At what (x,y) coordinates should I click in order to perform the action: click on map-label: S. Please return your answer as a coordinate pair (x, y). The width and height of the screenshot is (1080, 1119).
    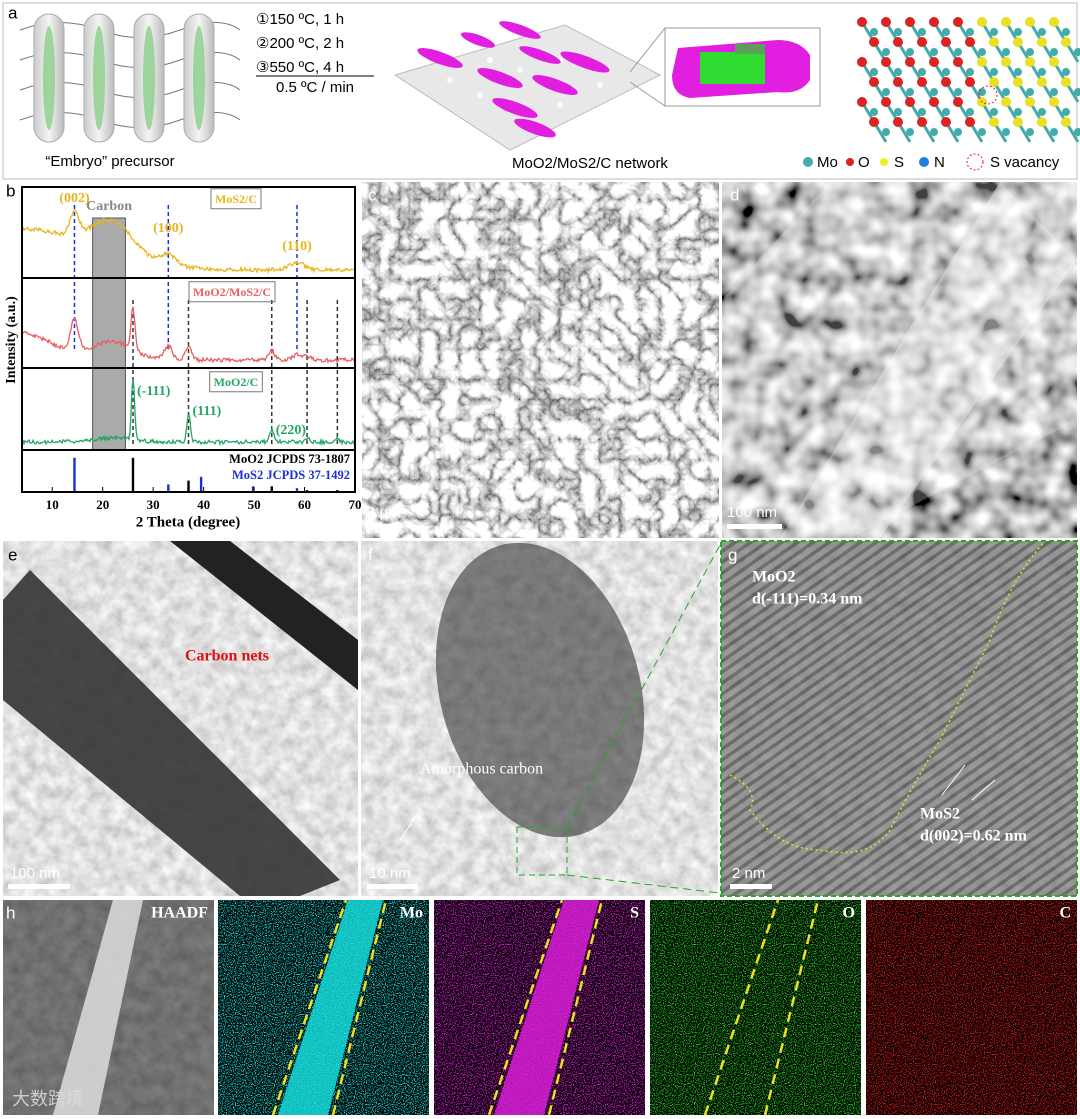
    Looking at the image, I should click on (634, 913).